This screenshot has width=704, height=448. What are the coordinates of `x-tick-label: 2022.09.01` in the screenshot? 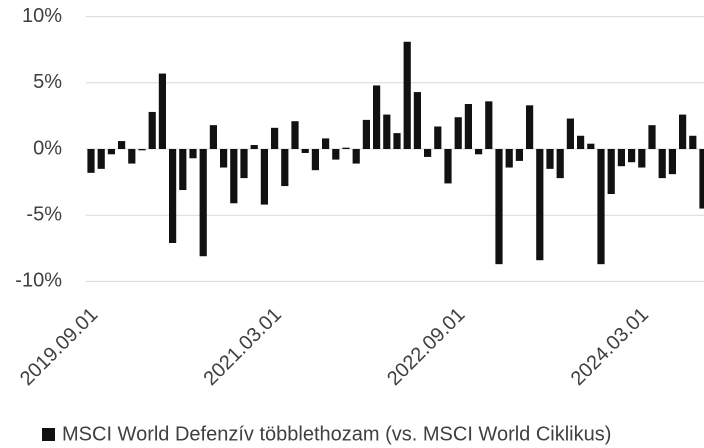 It's located at (426, 347).